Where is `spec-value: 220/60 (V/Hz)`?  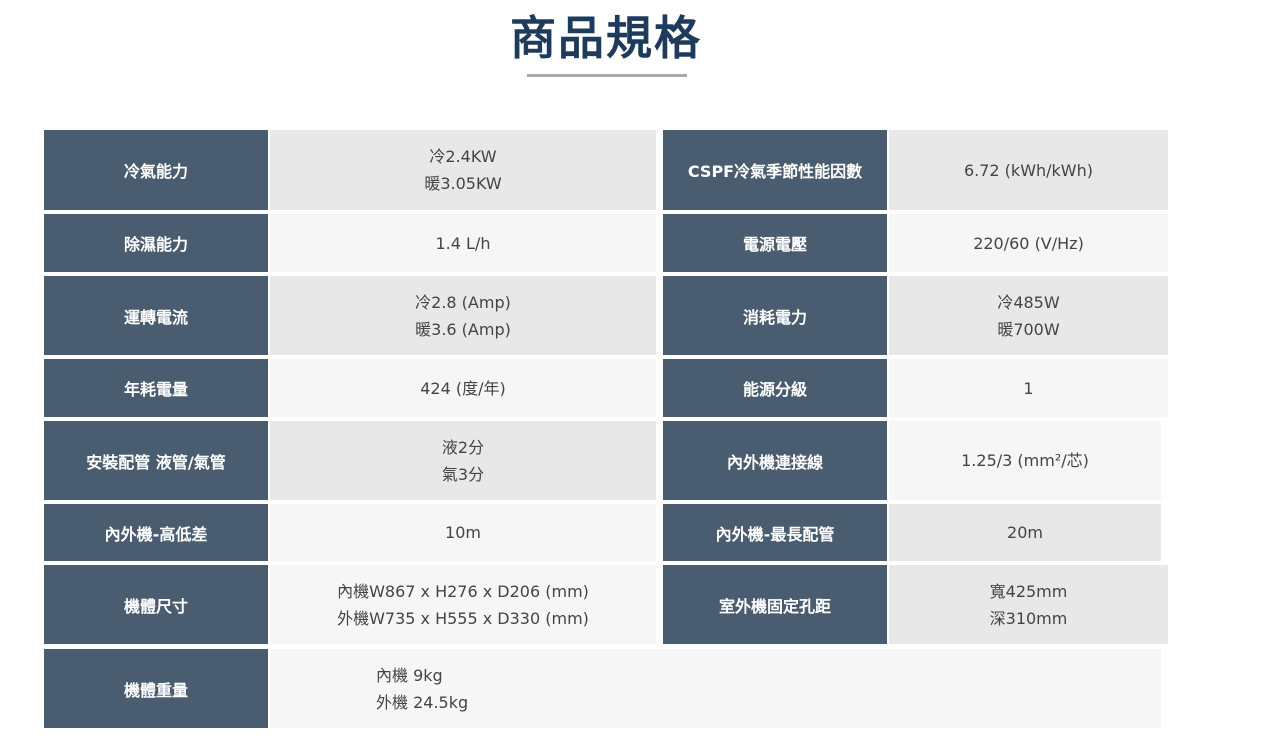
spec-value: 220/60 (V/Hz) is located at coordinates (1028, 243).